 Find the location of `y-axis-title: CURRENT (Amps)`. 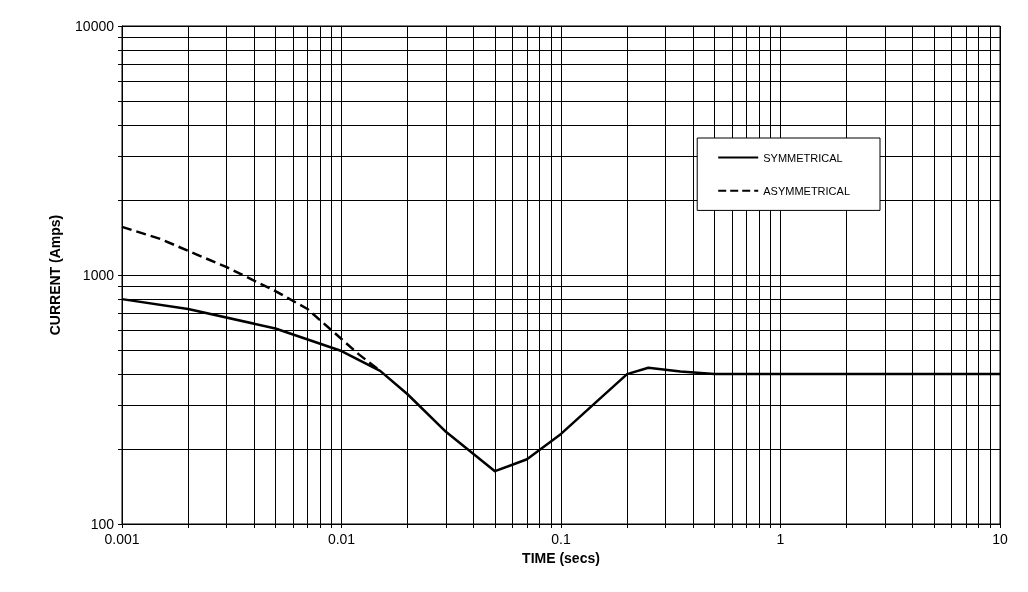

y-axis-title: CURRENT (Amps) is located at coordinates (55, 275).